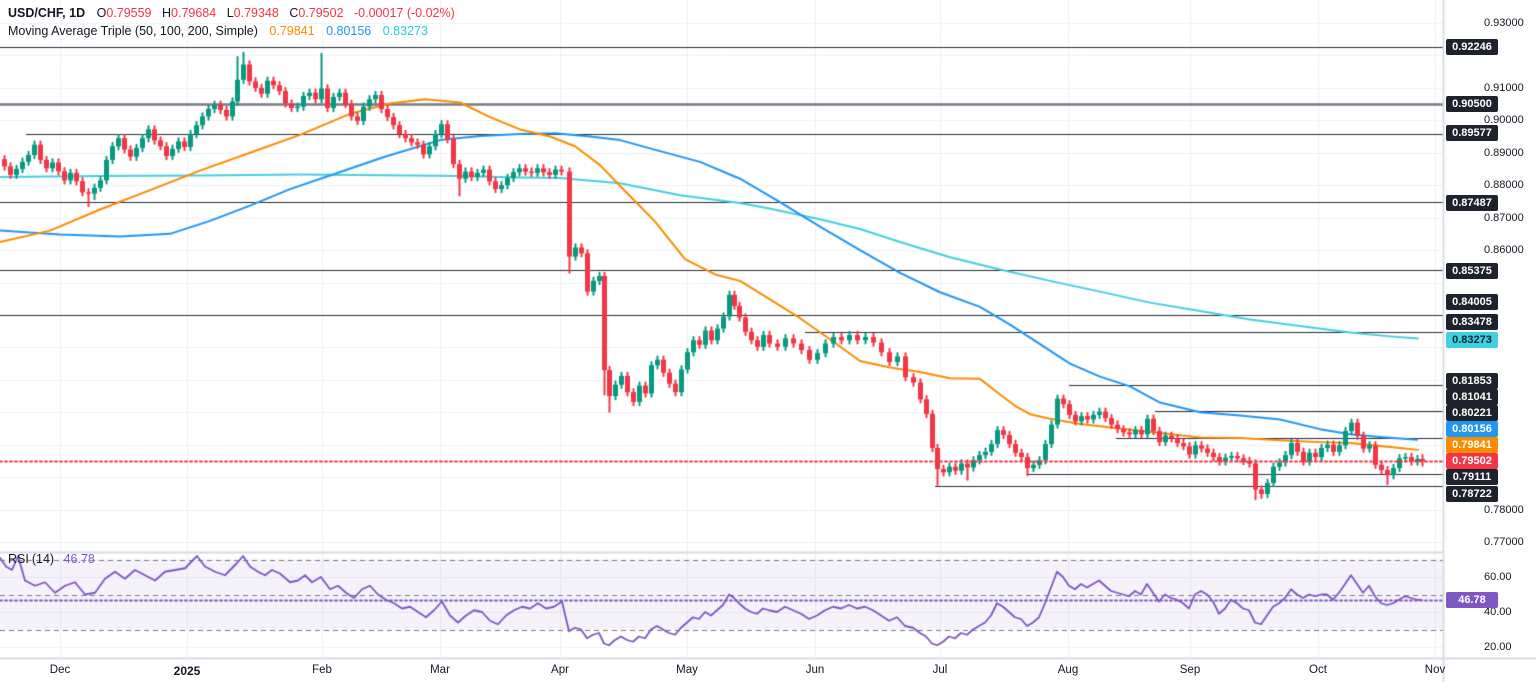 The width and height of the screenshot is (1536, 682). I want to click on price-axis-badge: 0.80221, so click(1472, 413).